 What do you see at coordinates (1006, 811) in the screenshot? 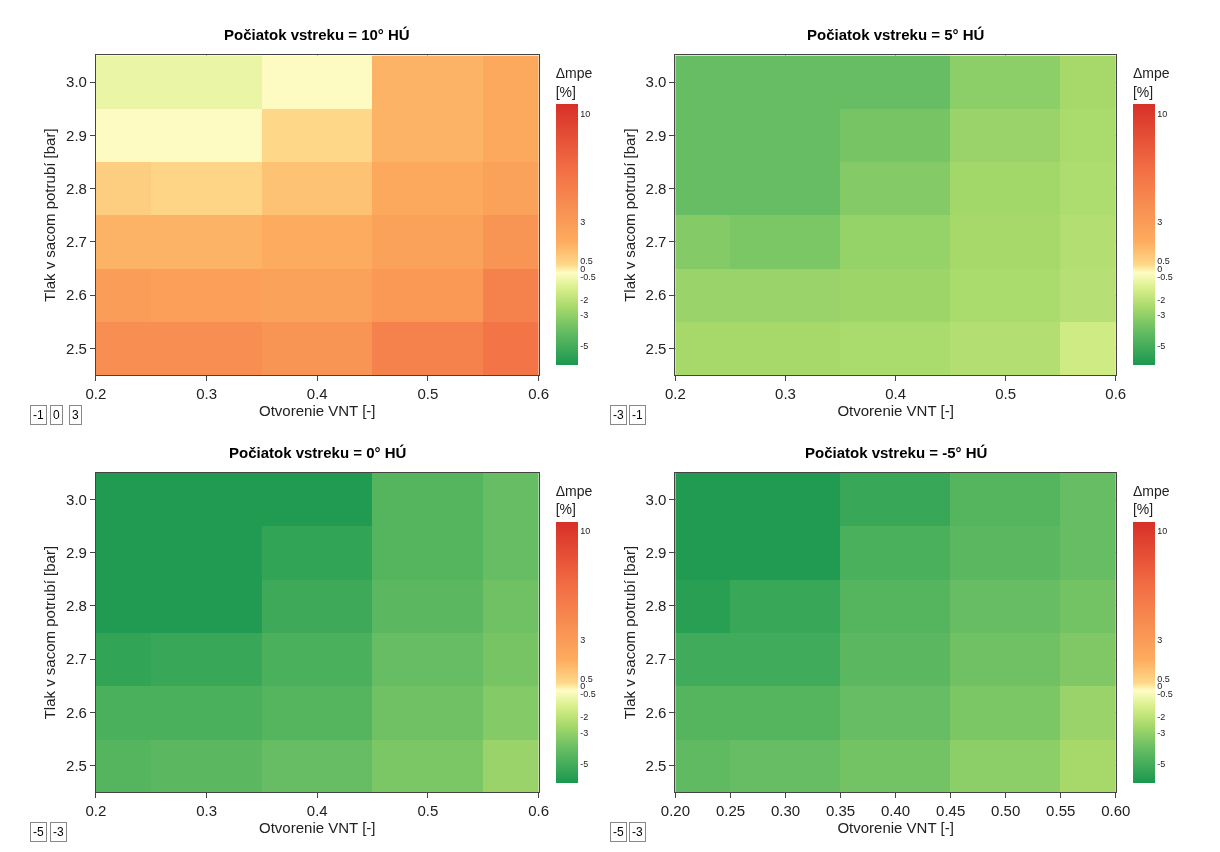
I see `x-tick-label: 0.50` at bounding box center [1006, 811].